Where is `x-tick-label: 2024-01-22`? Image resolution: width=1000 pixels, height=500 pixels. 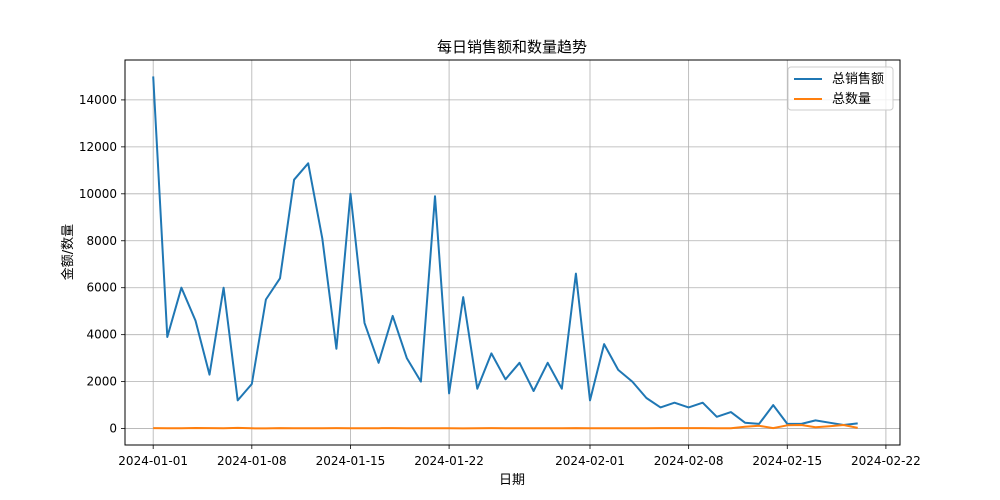 x-tick-label: 2024-01-22 is located at coordinates (449, 461).